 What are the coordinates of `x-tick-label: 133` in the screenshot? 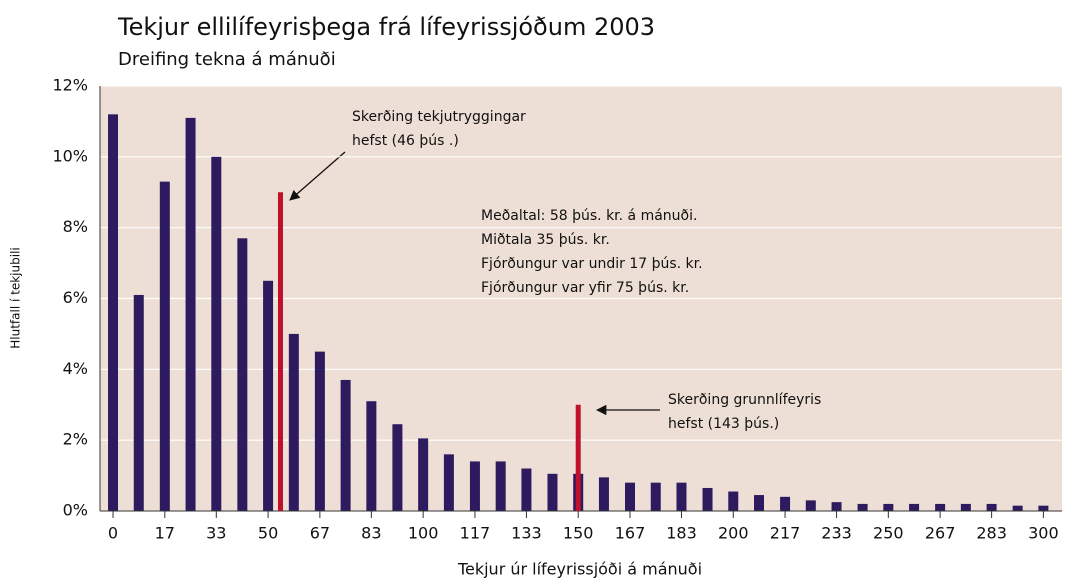 It's located at (526, 533).